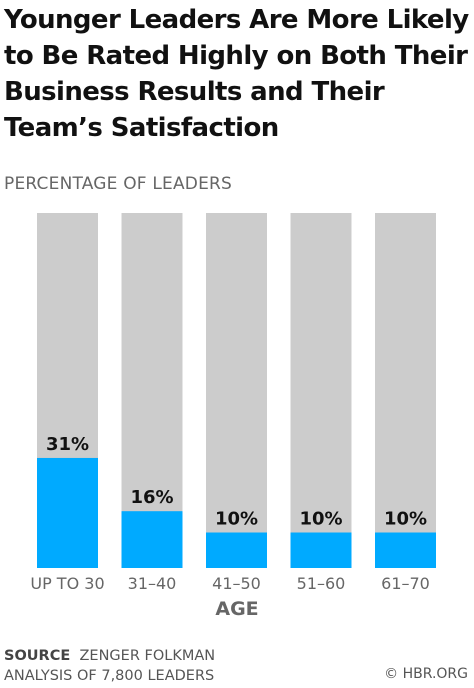 Image resolution: width=474 pixels, height=688 pixels. Describe the element at coordinates (321, 583) in the screenshot. I see `category-label: 51–60` at that location.